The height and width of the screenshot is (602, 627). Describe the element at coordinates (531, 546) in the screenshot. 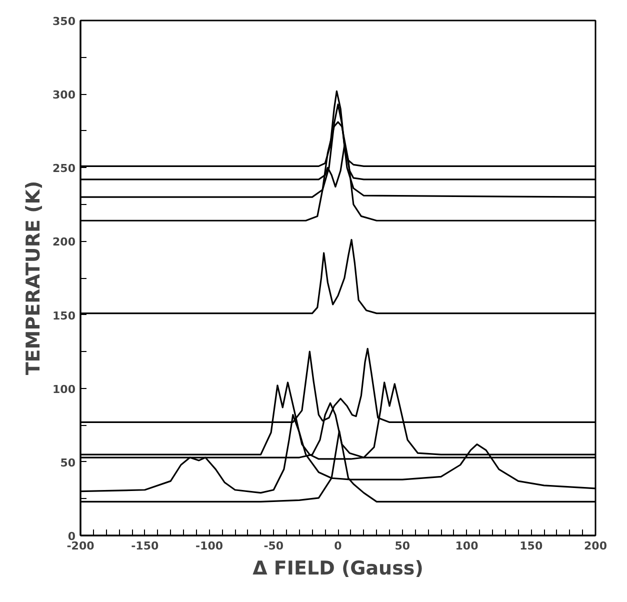

I see `x-tick-label: 150` at that location.